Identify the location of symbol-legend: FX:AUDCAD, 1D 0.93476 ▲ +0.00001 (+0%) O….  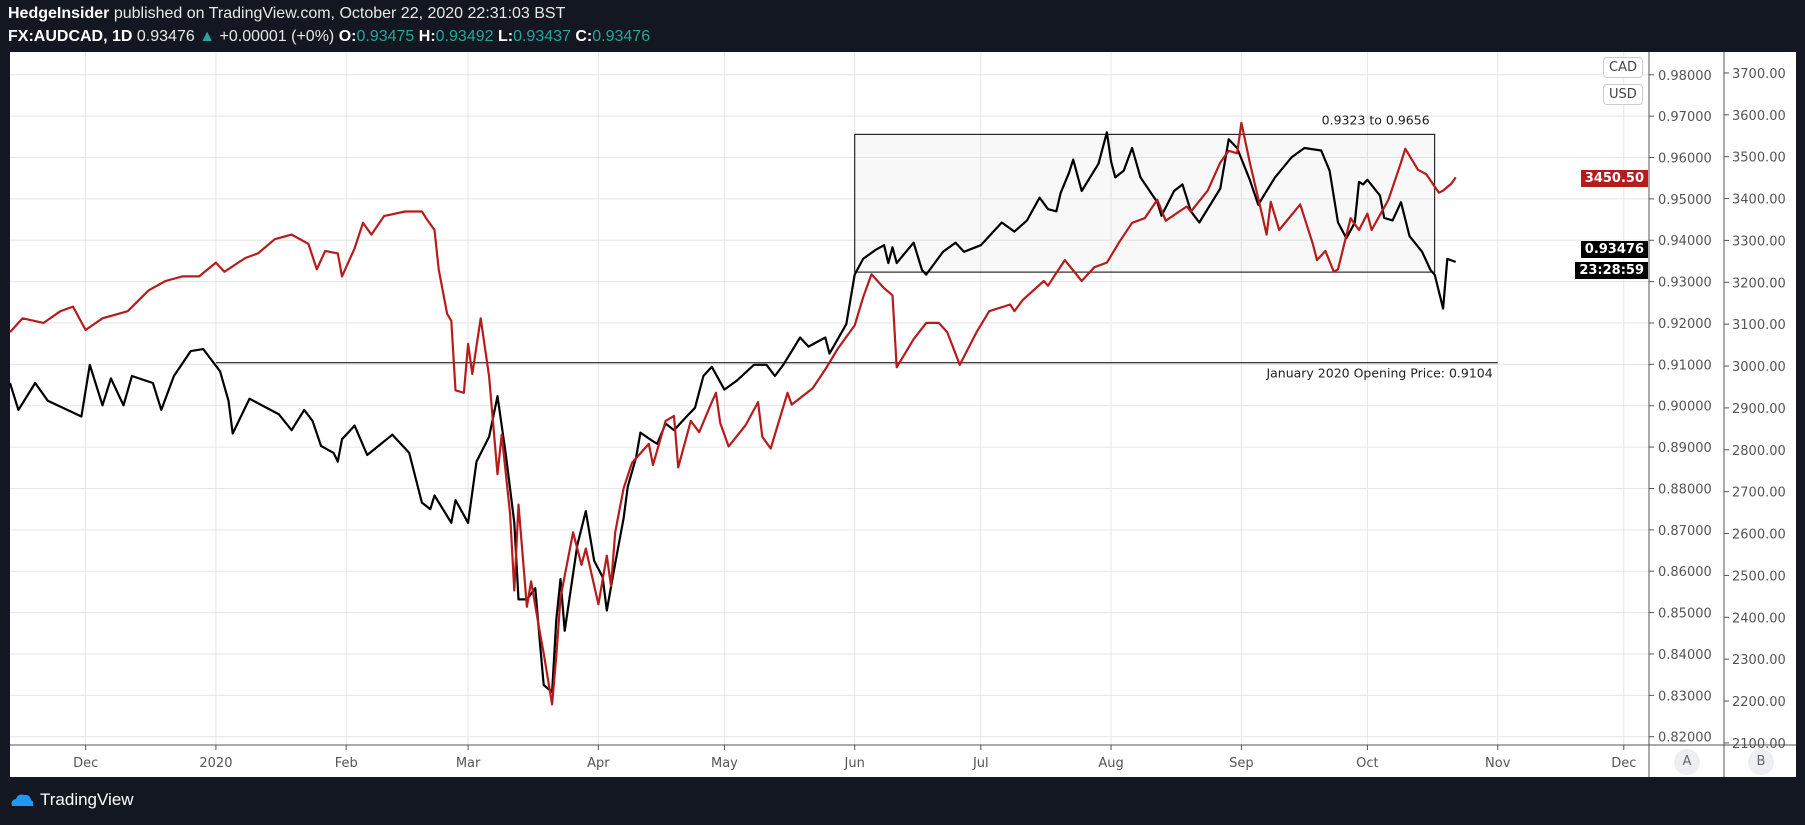
(329, 37).